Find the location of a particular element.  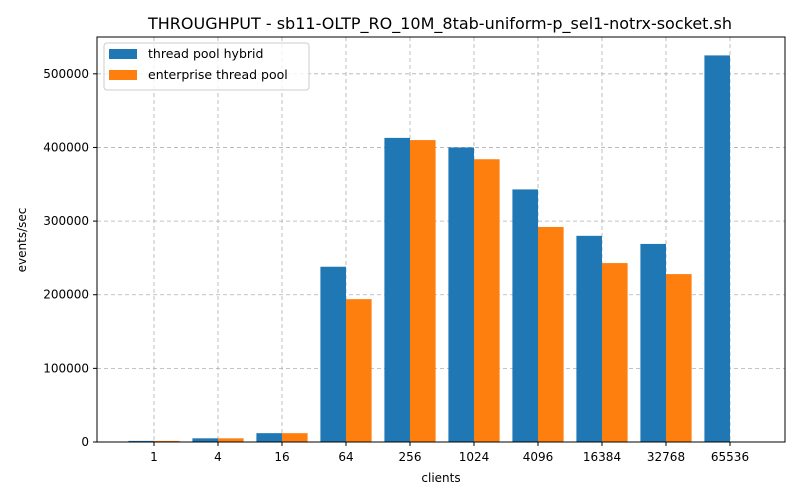

x-tick-label: 4096 is located at coordinates (538, 457).